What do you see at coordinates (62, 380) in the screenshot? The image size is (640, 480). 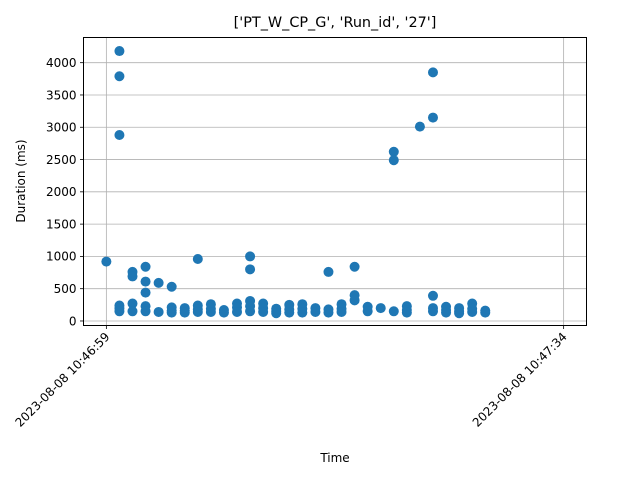 I see `x-tick-label: 2023-08-08 10:46:59` at bounding box center [62, 380].